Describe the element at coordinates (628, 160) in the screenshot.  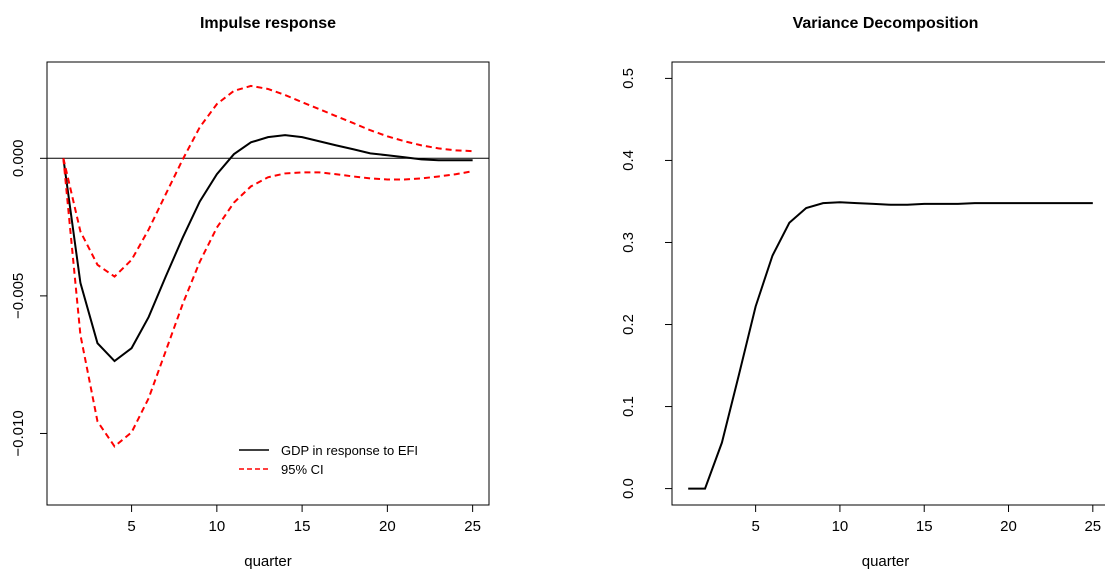
I see `y-tick-label: 0.4` at that location.